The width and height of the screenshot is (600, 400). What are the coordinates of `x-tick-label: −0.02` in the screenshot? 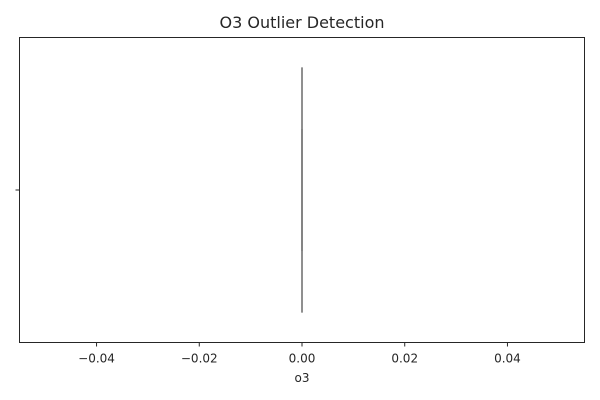 It's located at (199, 359).